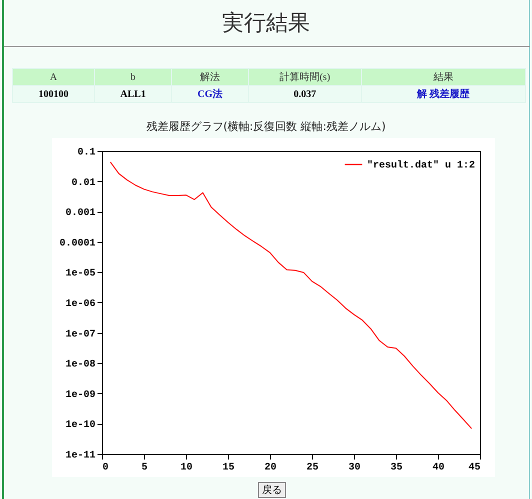  I want to click on y-tick-label: 1e-06, so click(80, 304).